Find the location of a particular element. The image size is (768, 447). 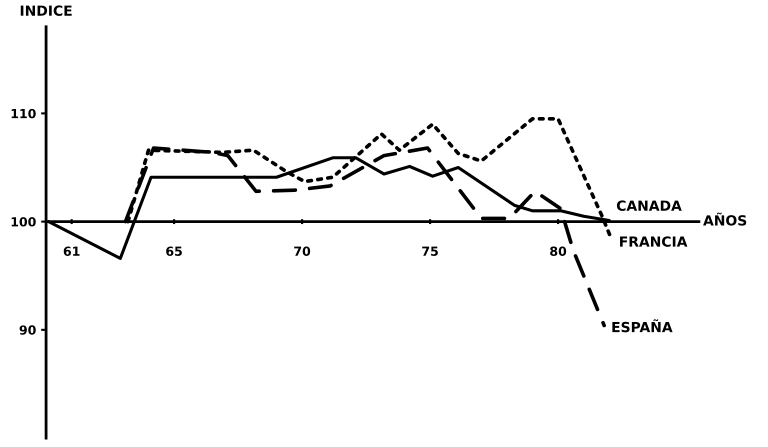

y-tick-label: 90 is located at coordinates (28, 330).